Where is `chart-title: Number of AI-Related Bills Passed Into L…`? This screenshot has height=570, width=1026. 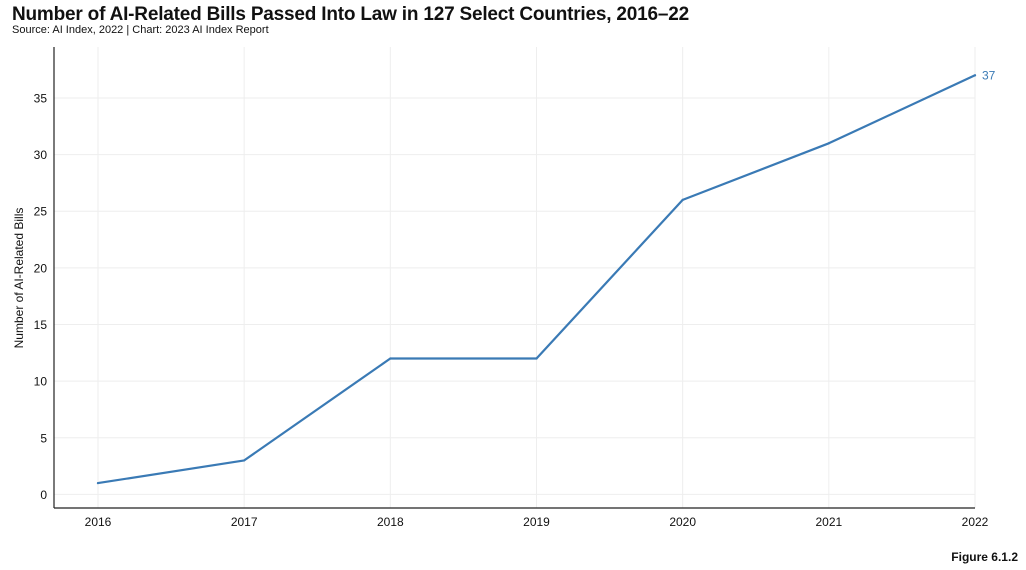 chart-title: Number of AI-Related Bills Passed Into L… is located at coordinates (350, 14).